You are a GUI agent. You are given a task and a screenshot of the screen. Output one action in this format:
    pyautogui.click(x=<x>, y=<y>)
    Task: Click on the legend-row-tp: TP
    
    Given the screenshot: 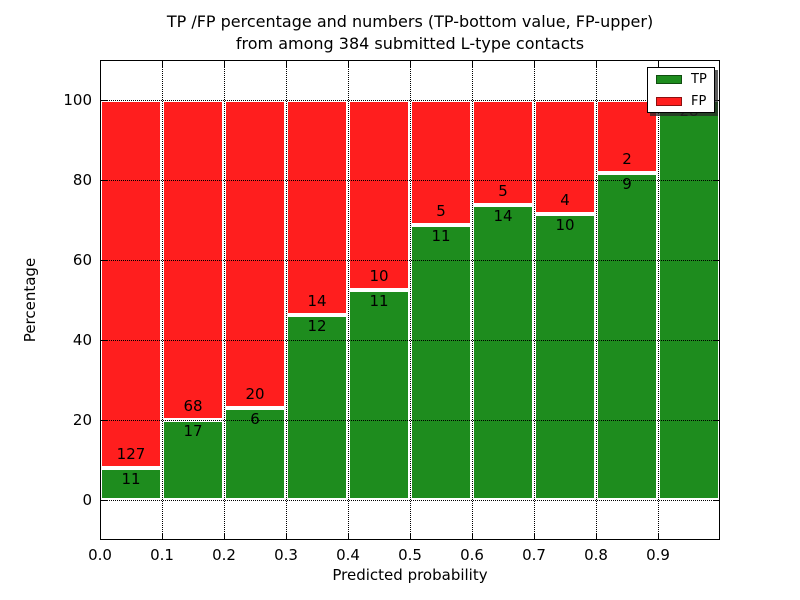 What is the action you would take?
    pyautogui.click(x=681, y=79)
    